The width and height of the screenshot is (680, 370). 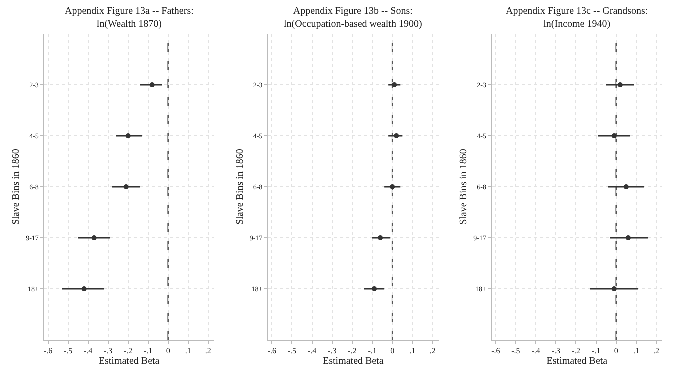 What do you see at coordinates (353, 18) in the screenshot?
I see `chart-title: Appendix Figure 13b -- Sons: ln(Occupation-based wealth 1900)` at bounding box center [353, 18].